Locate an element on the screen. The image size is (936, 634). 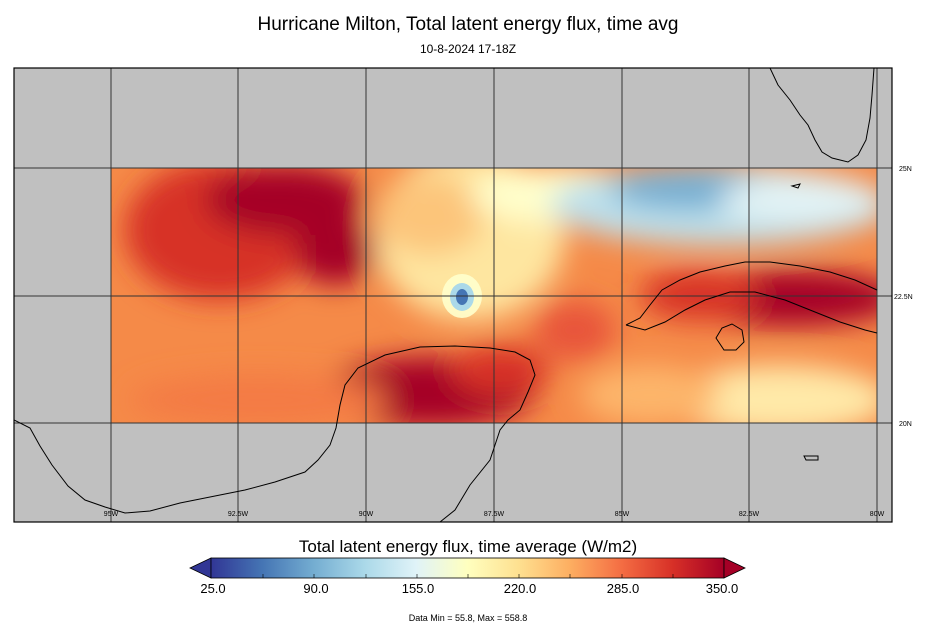
colorbar-tick-label: 220.0 is located at coordinates (520, 588).